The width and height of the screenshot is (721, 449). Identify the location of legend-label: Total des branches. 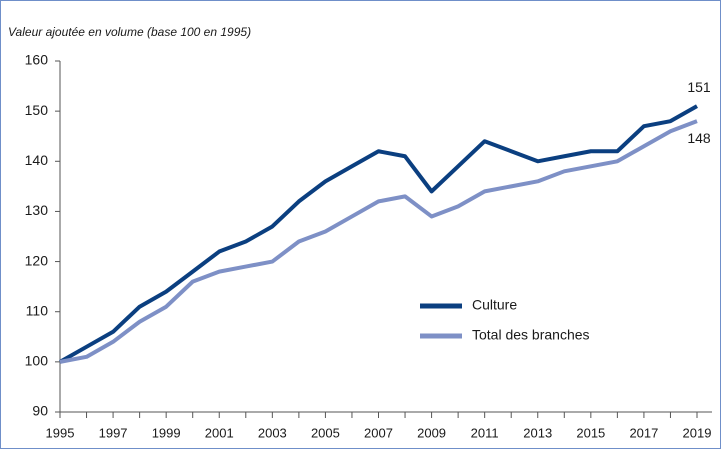
(531, 335).